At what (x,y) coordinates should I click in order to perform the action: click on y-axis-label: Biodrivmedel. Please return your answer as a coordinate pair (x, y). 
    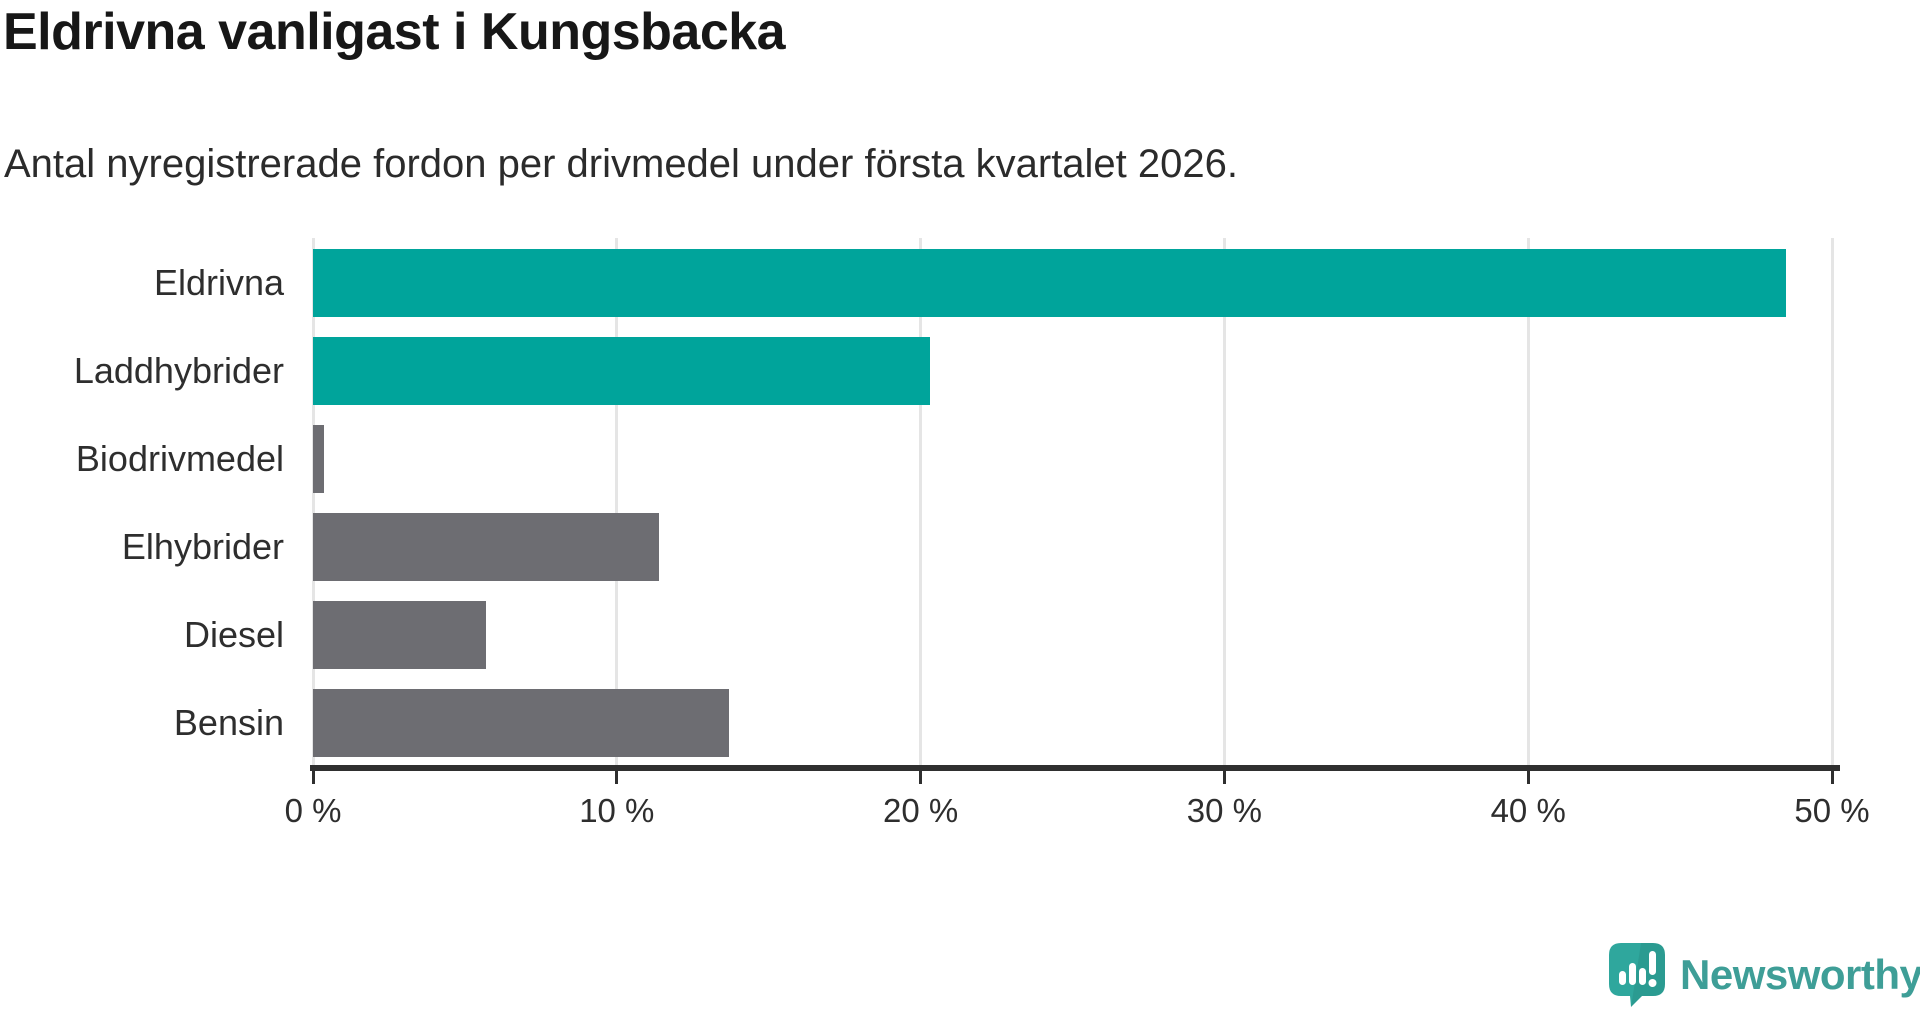
    Looking at the image, I should click on (179, 458).